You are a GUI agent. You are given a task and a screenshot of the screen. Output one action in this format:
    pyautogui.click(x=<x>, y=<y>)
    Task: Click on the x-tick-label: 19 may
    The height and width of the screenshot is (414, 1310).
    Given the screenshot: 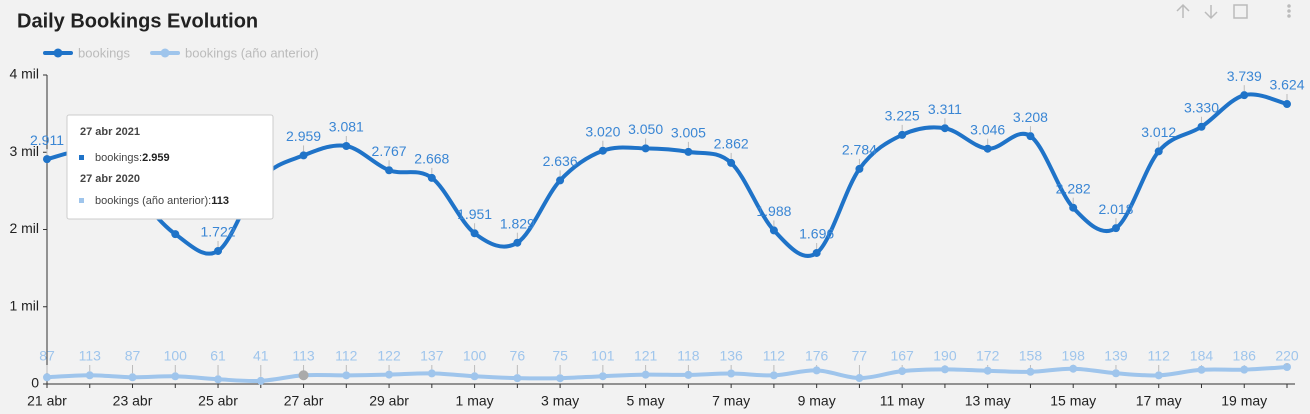 What is the action you would take?
    pyautogui.click(x=1244, y=401)
    